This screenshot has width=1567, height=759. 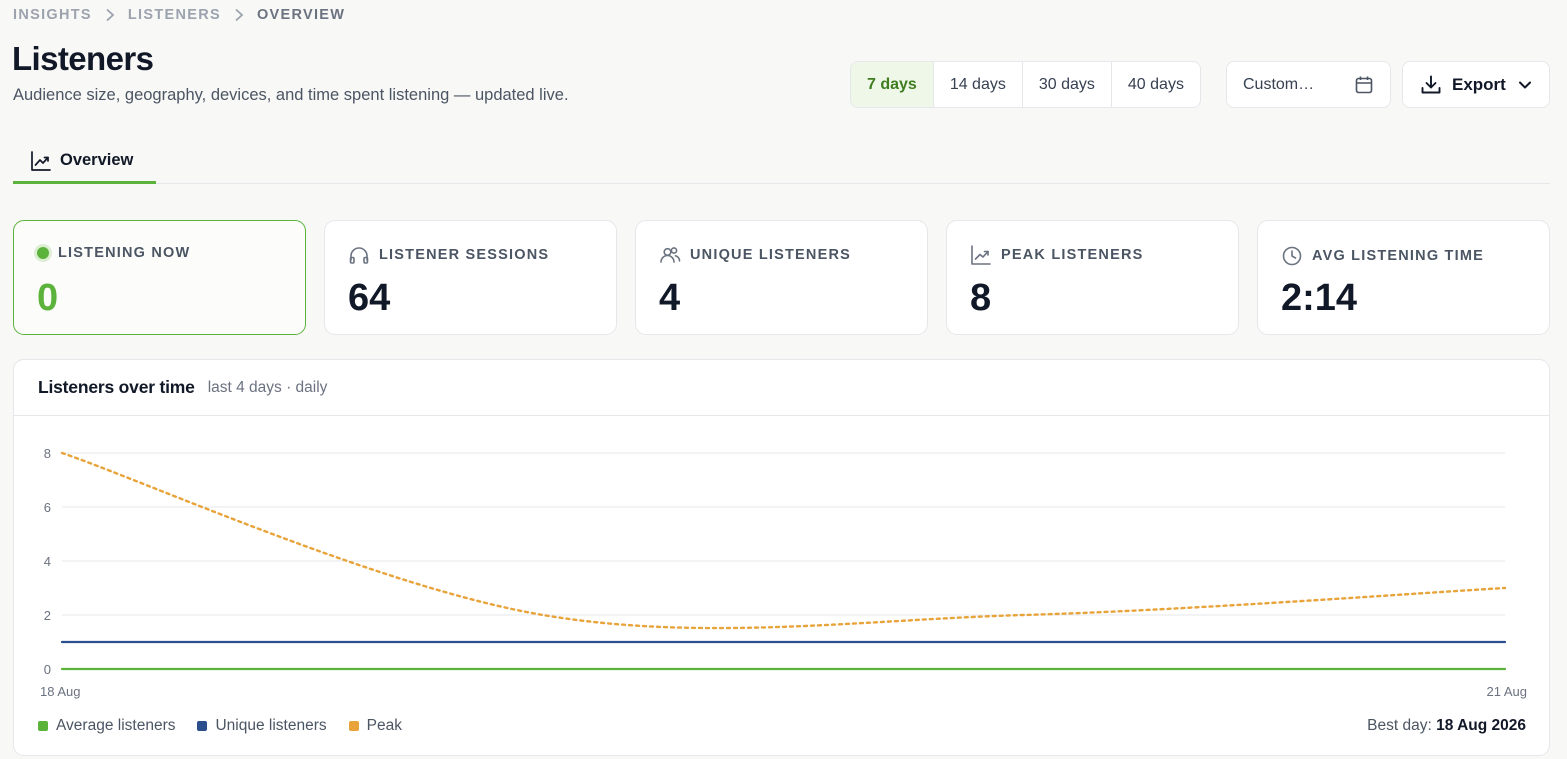 I want to click on breadcrumb: INSIGHTS LISTENERS OVERVIEW, so click(x=179, y=15).